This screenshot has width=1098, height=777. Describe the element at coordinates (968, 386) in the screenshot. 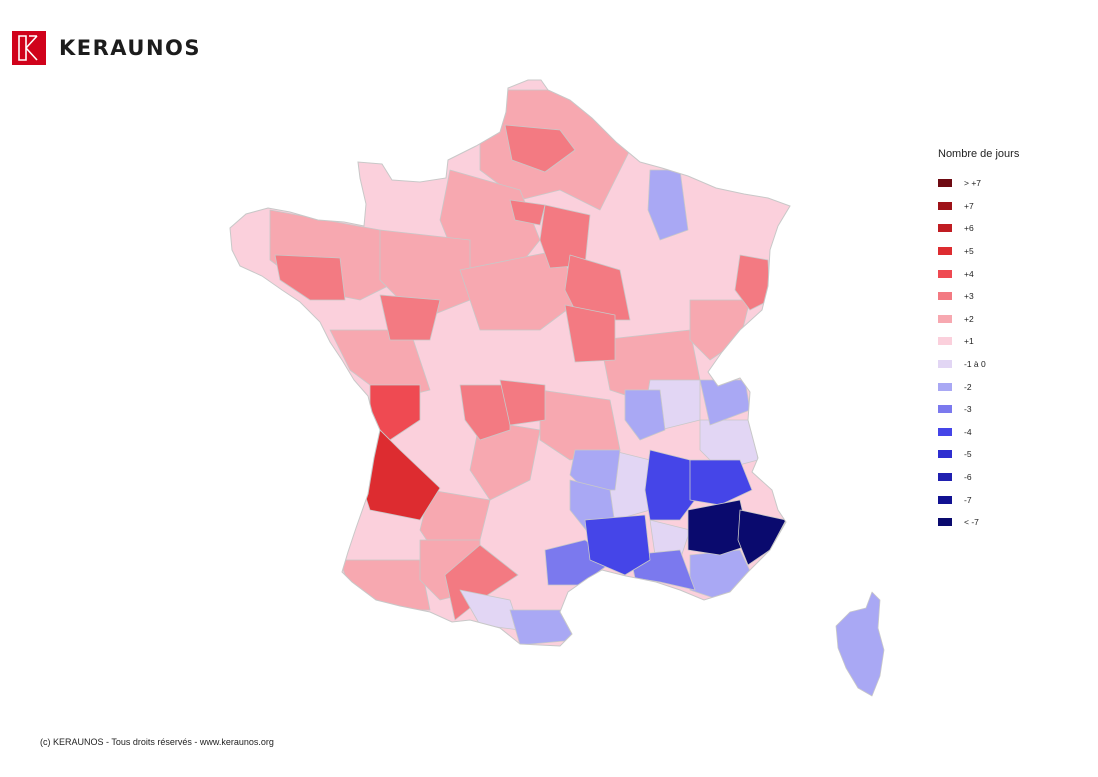

I see `legend-label: -2` at that location.